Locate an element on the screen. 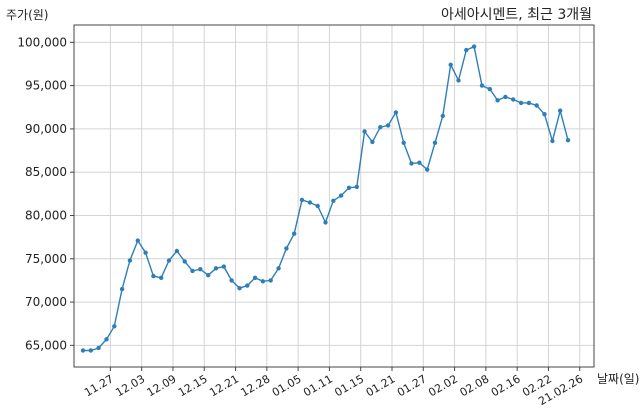 This screenshot has height=409, width=640. y-tick-label: 65,000 is located at coordinates (46, 345).